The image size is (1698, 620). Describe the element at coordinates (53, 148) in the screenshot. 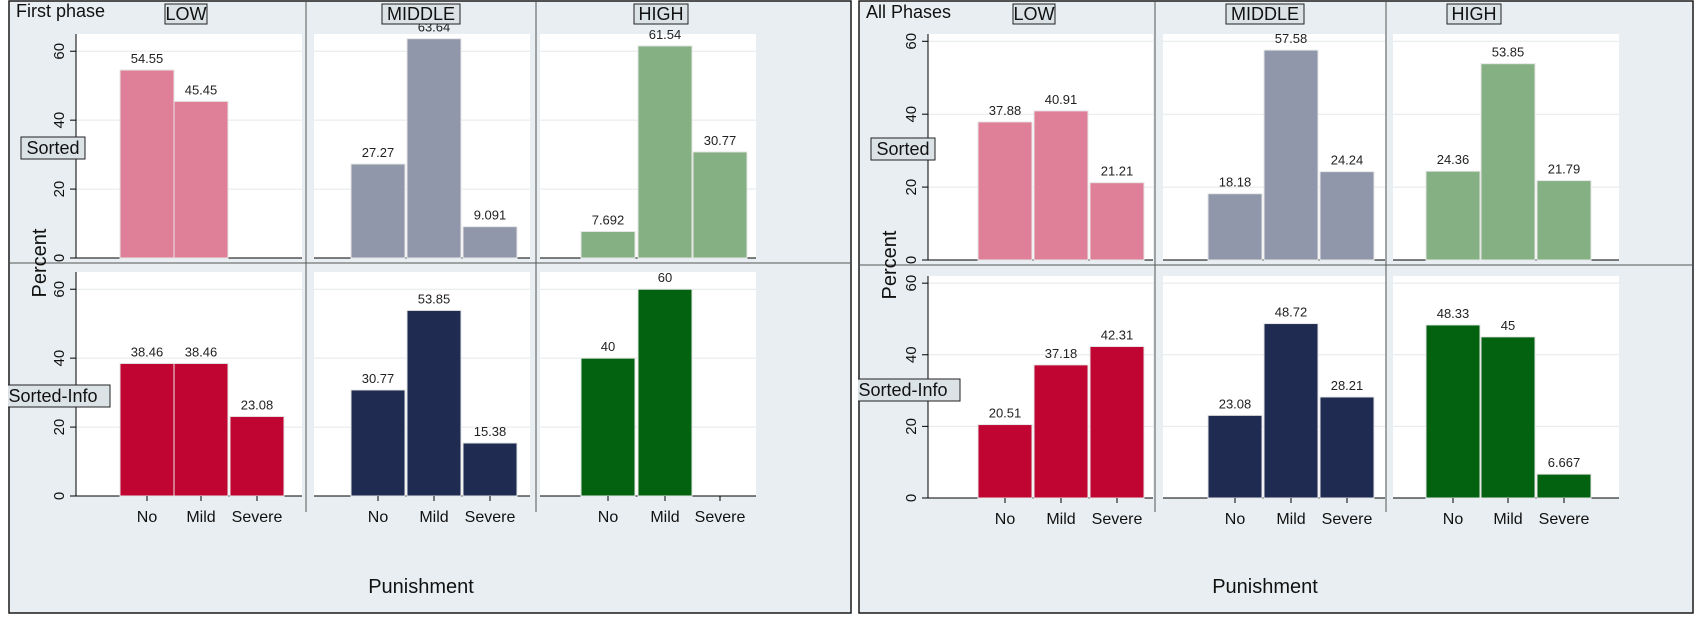

I see `first-phase-row-box-sorted` at that location.